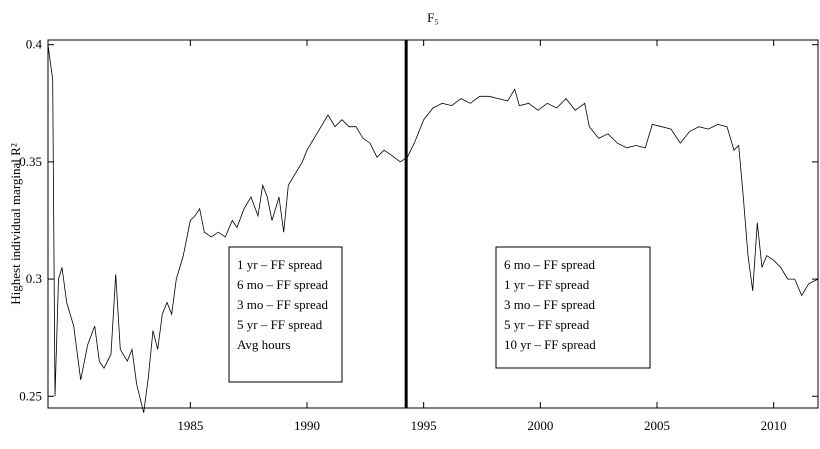 The height and width of the screenshot is (449, 820). I want to click on x-tick-label: 1995, so click(424, 425).